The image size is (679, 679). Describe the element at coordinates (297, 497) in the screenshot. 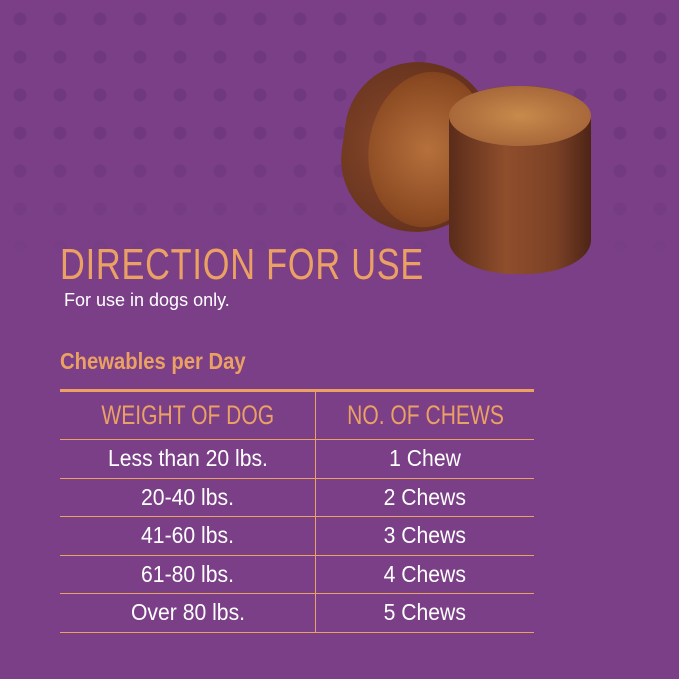

I see `table-row: 20-40 lbs. 2 Chews` at that location.